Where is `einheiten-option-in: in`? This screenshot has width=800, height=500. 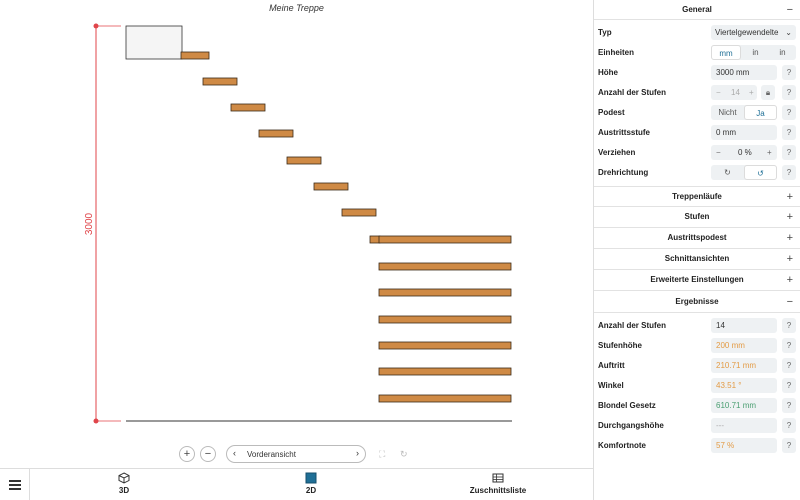 einheiten-option-in: in is located at coordinates (755, 52).